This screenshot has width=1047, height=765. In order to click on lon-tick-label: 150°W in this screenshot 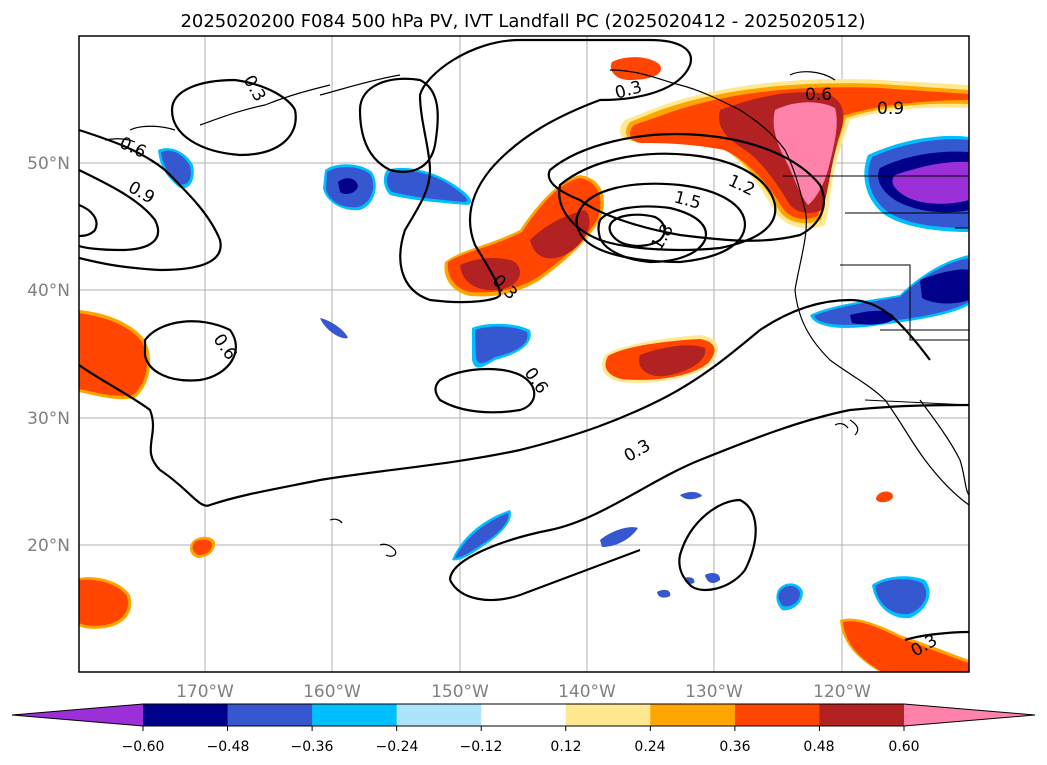, I will do `click(460, 692)`.